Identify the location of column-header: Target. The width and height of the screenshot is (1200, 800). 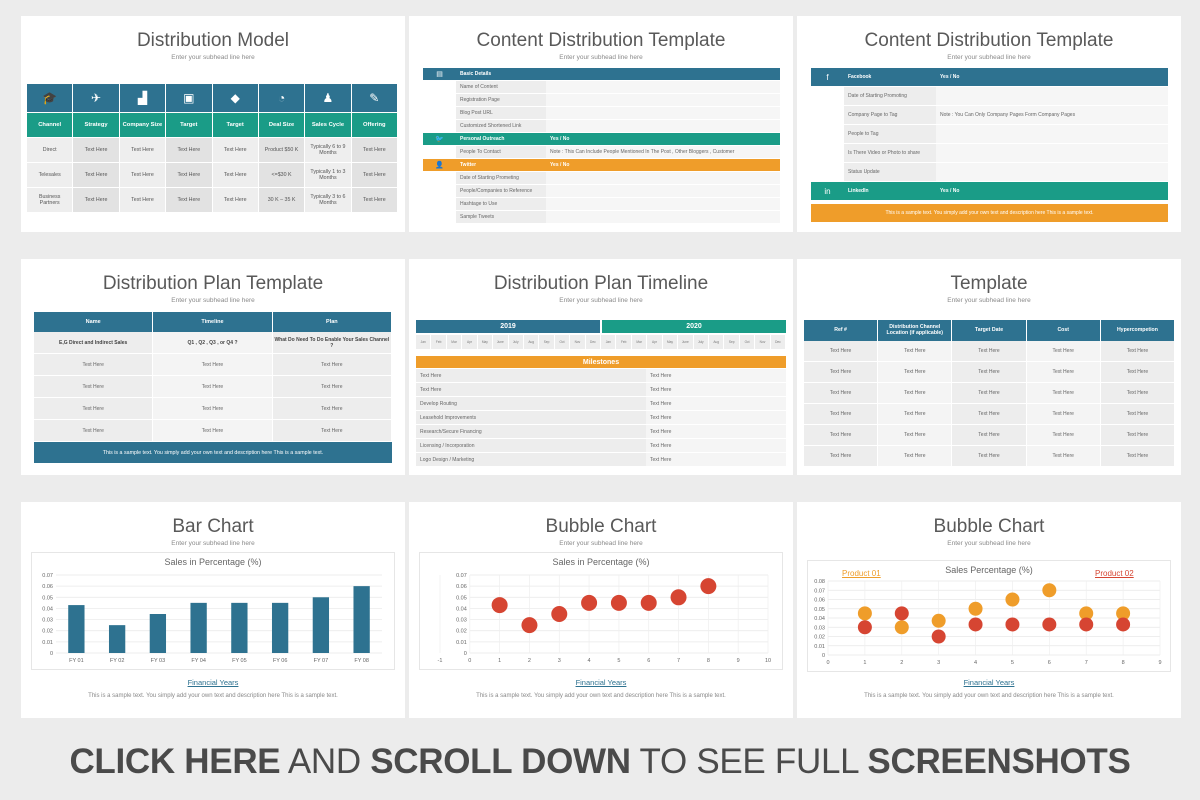
(189, 125).